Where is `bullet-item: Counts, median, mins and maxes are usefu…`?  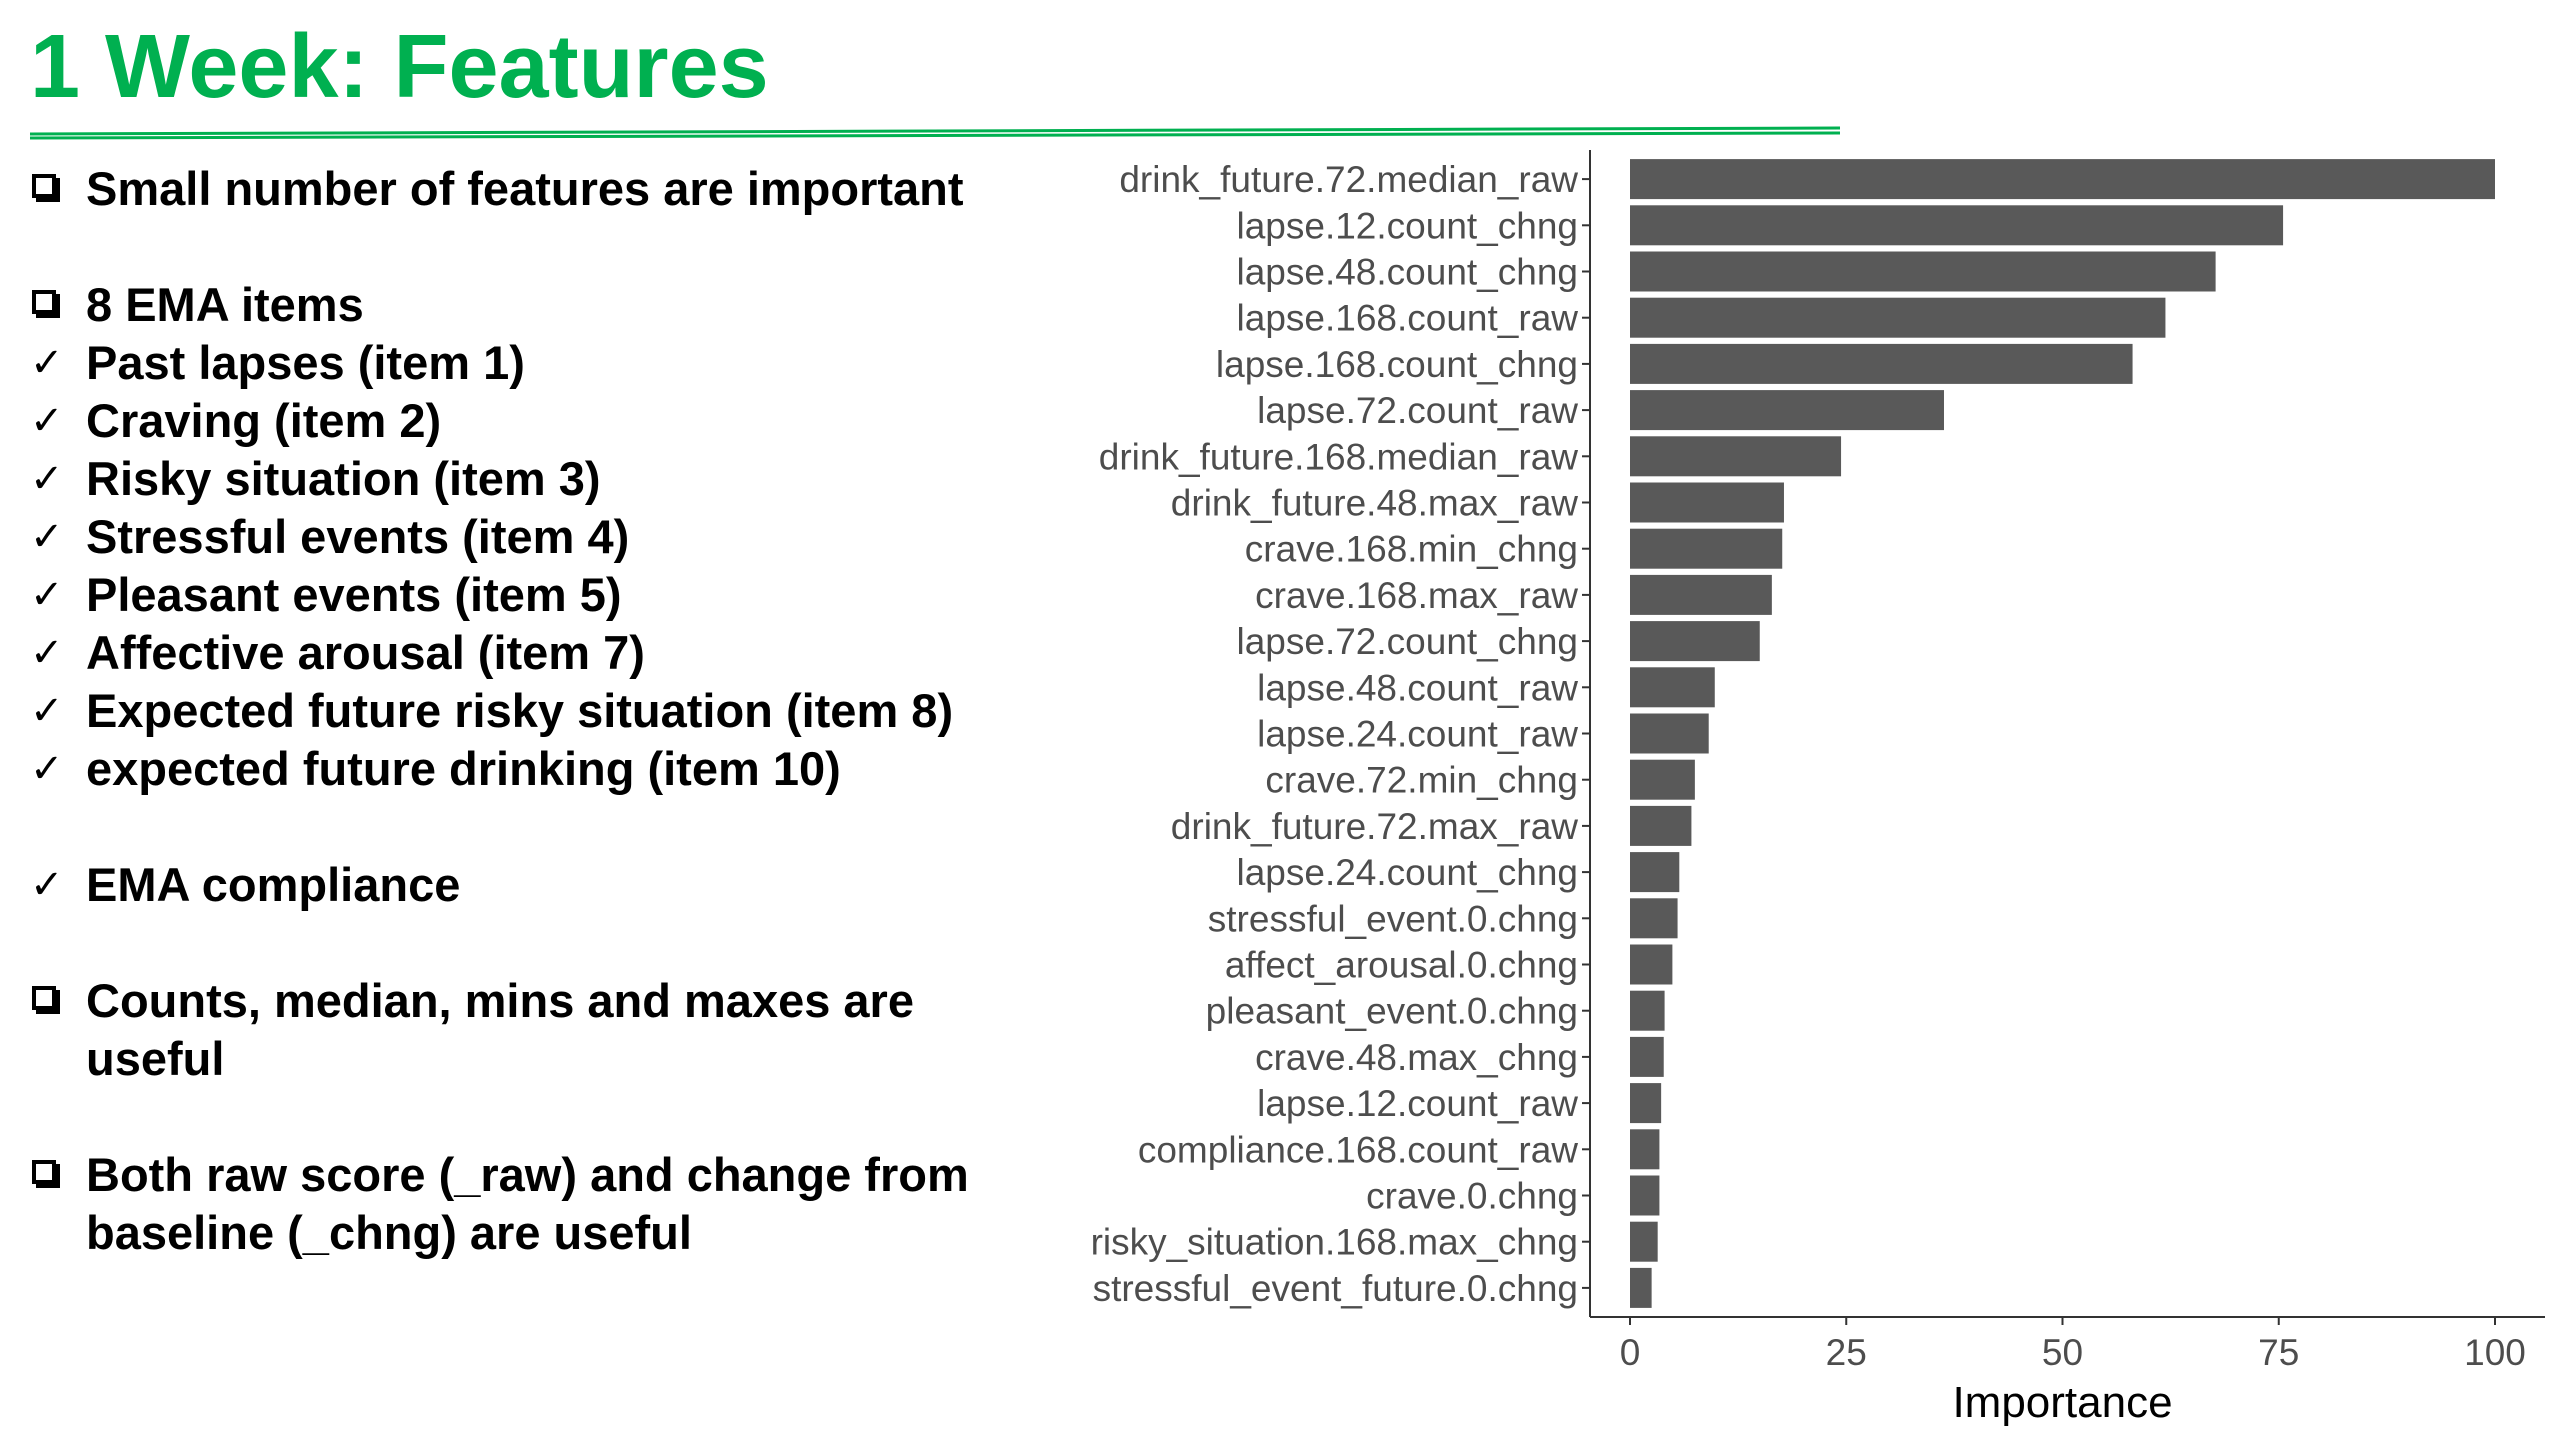
bullet-item: Counts, median, mins and maxes are usefu… is located at coordinates (538, 1030).